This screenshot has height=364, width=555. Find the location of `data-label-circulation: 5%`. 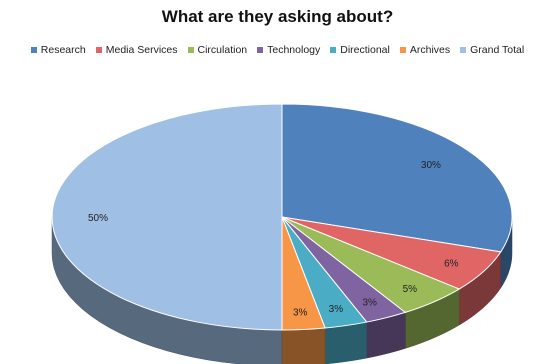

data-label-circulation: 5% is located at coordinates (410, 289).